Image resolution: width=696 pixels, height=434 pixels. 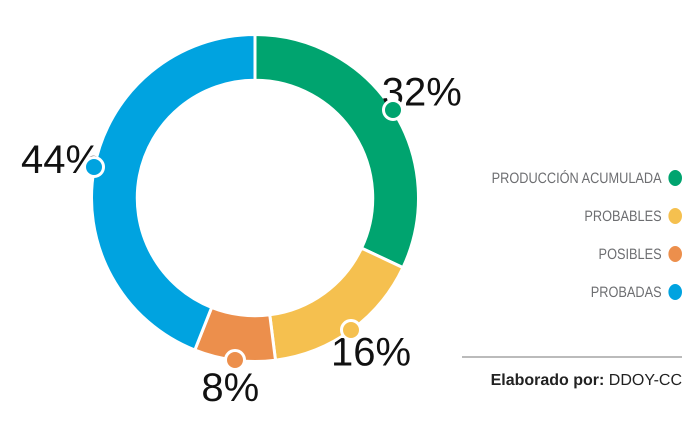 I want to click on legend-label: PRODUCCIÓN ACUMULADA, so click(x=577, y=178).